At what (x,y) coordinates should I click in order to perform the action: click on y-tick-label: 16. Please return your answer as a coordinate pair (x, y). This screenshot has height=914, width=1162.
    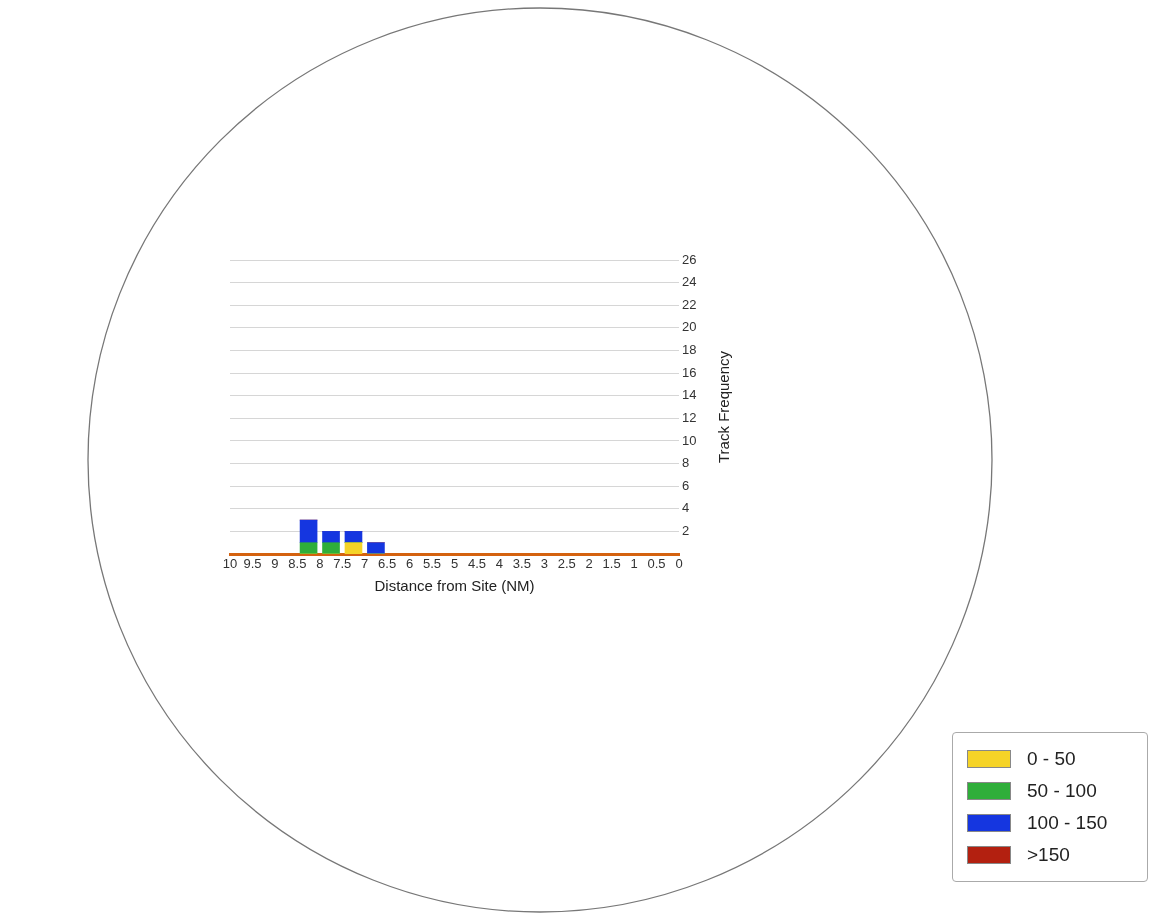
    Looking at the image, I should click on (689, 372).